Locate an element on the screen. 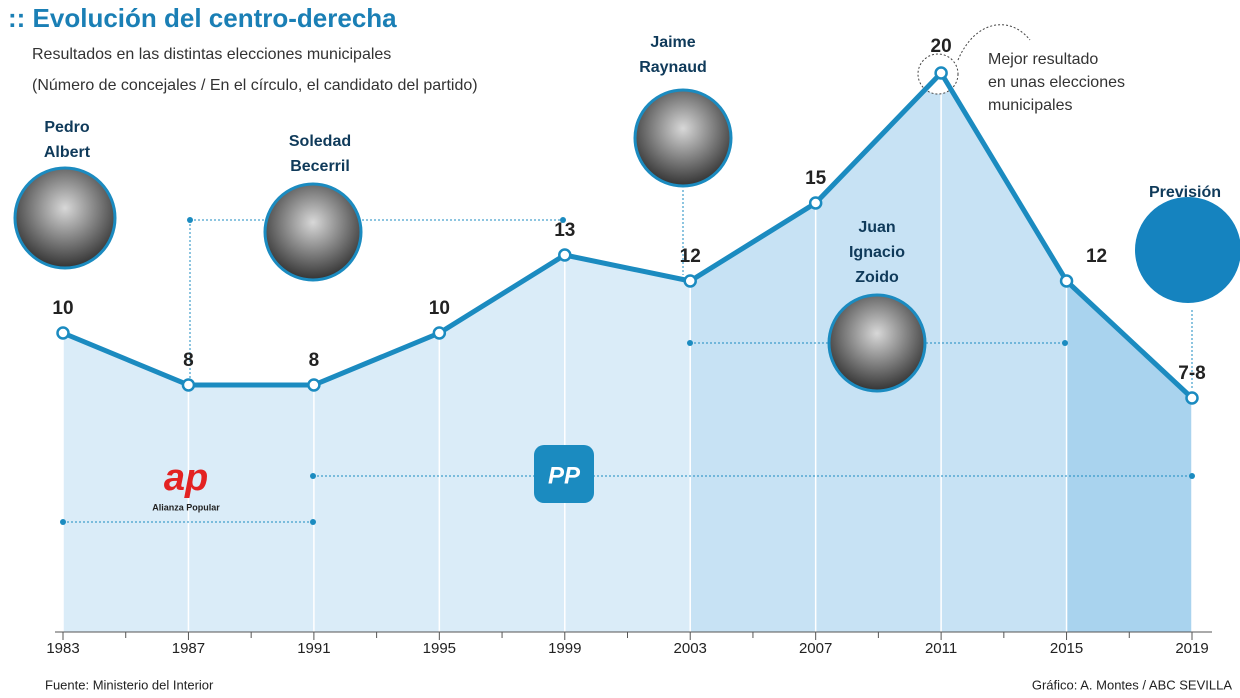  x-tick-label: 1987 is located at coordinates (188, 648).